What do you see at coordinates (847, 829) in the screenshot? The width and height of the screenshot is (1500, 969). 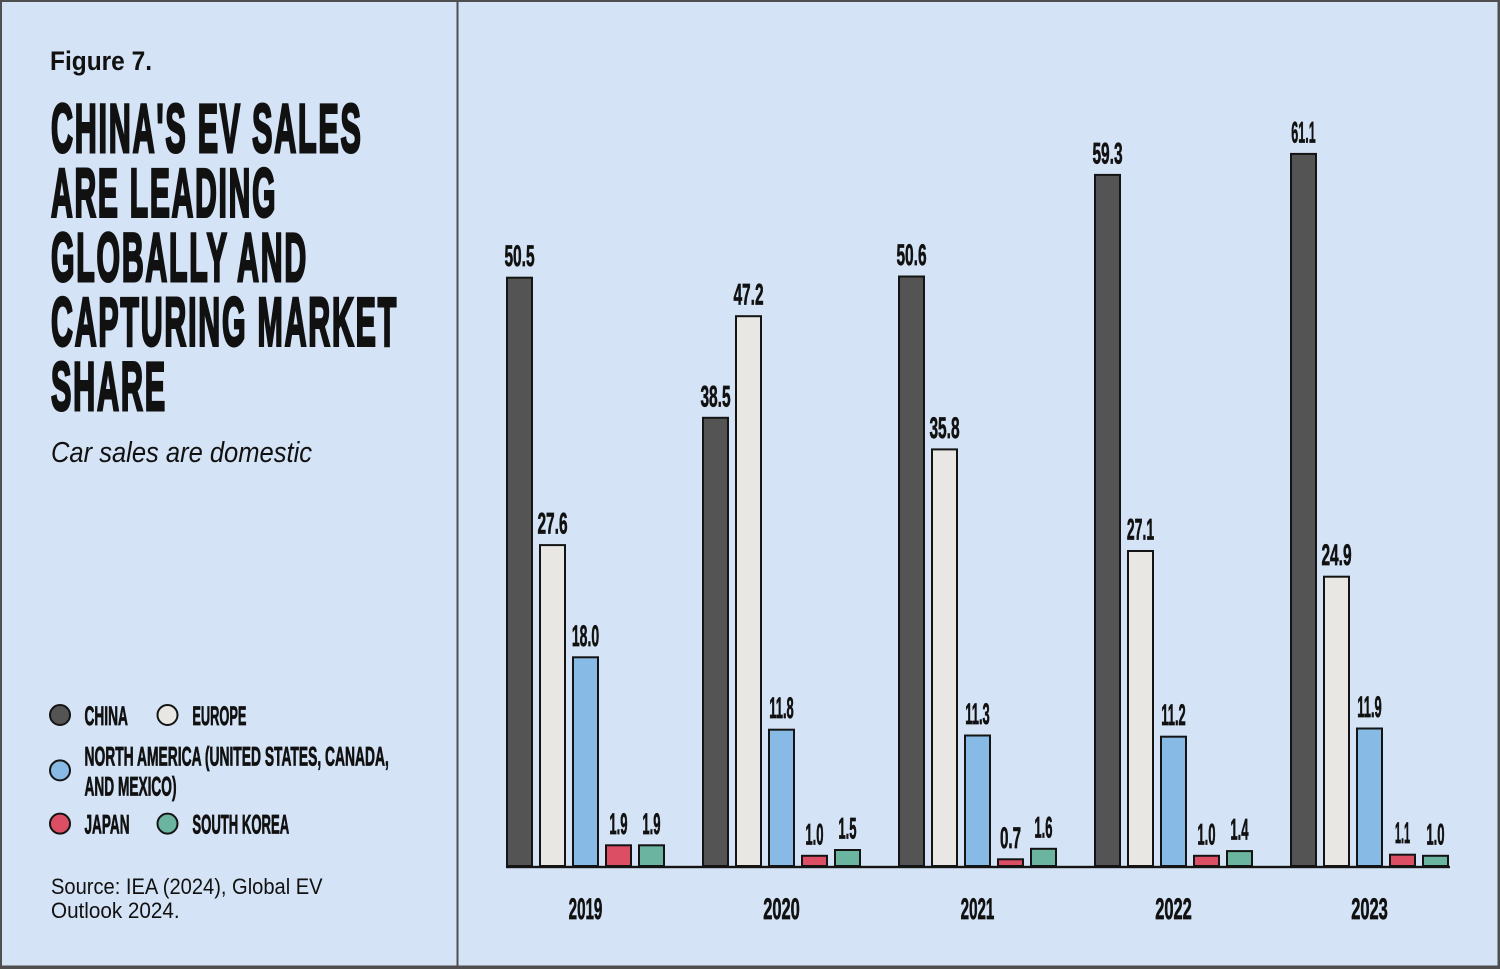 I see `svg-text: 1.5` at bounding box center [847, 829].